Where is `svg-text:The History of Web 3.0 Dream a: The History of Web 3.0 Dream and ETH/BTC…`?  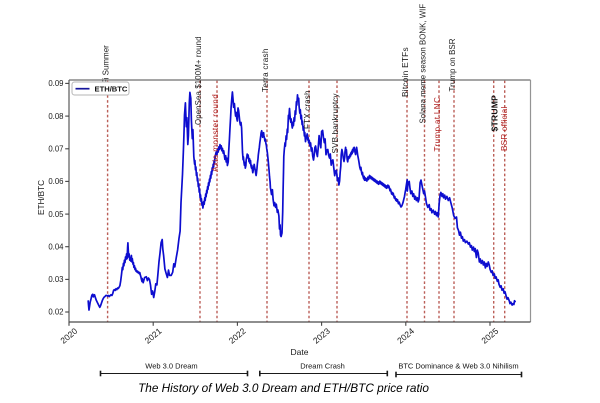 svg-text:The History of Web 3.0 Dream a: The History of Web 3.0 Dream and ETH/BTC… is located at coordinates (283, 388).